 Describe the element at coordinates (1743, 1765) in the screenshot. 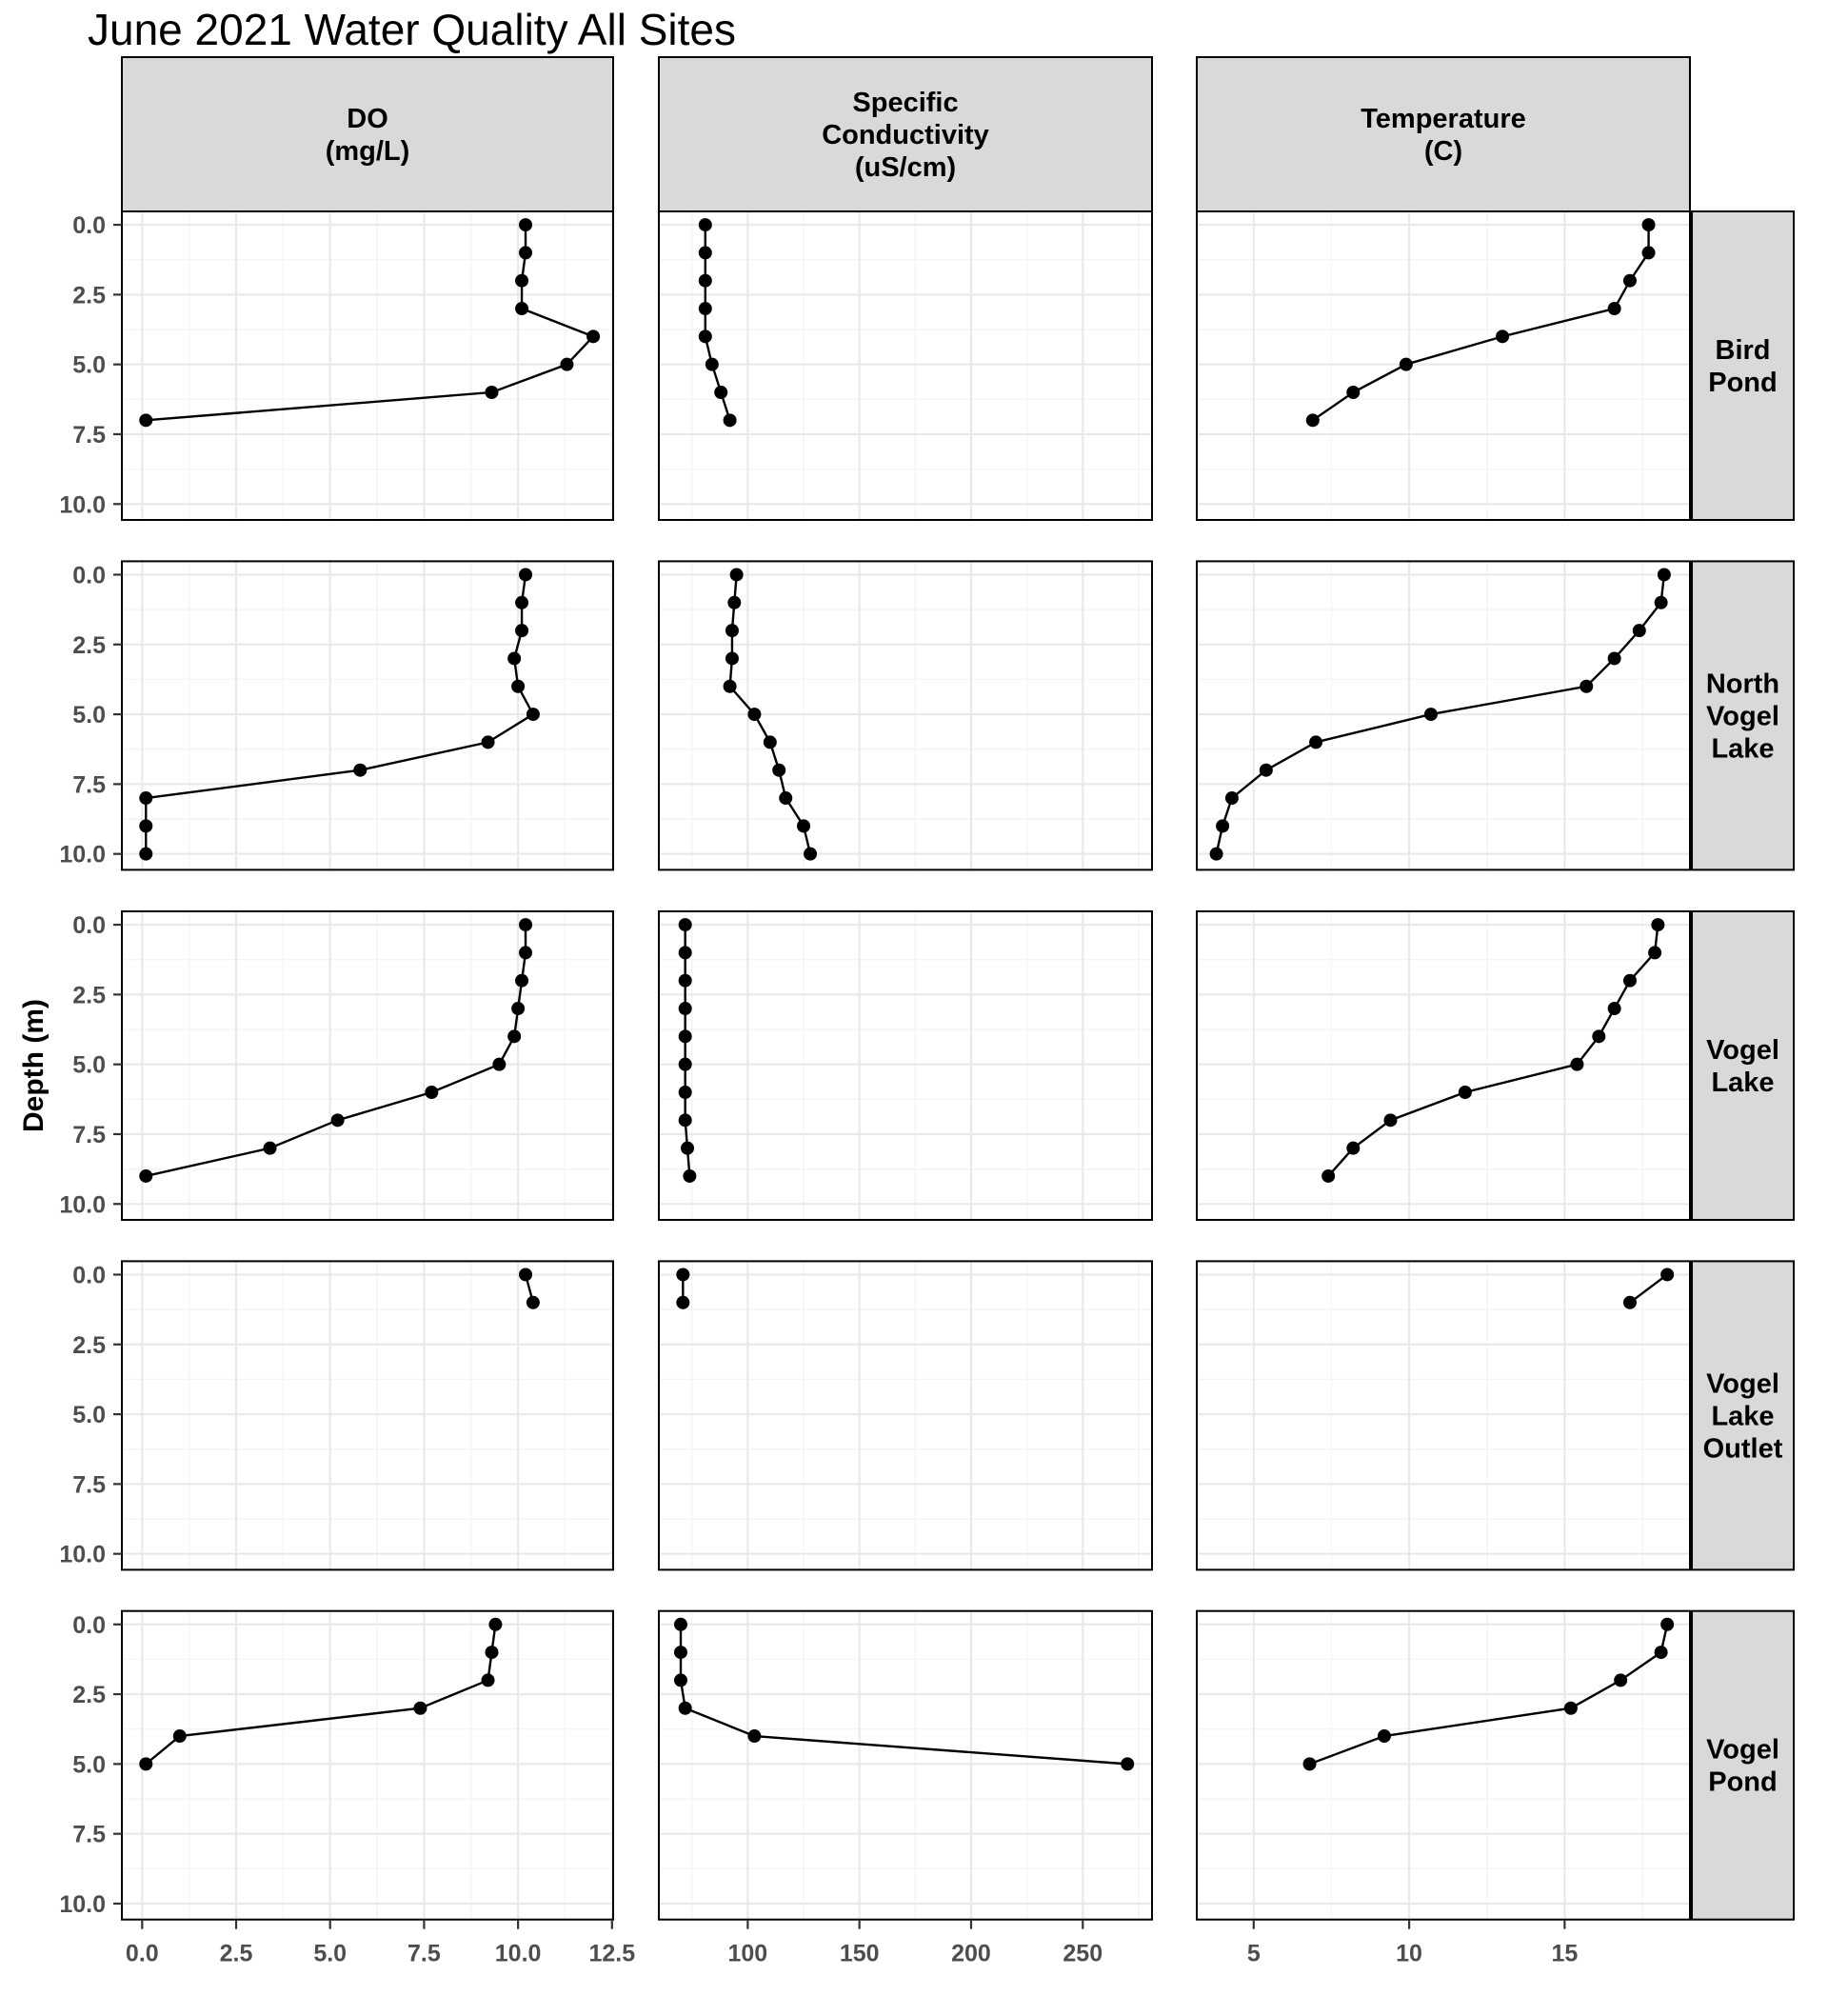

I see `row-strip` at that location.